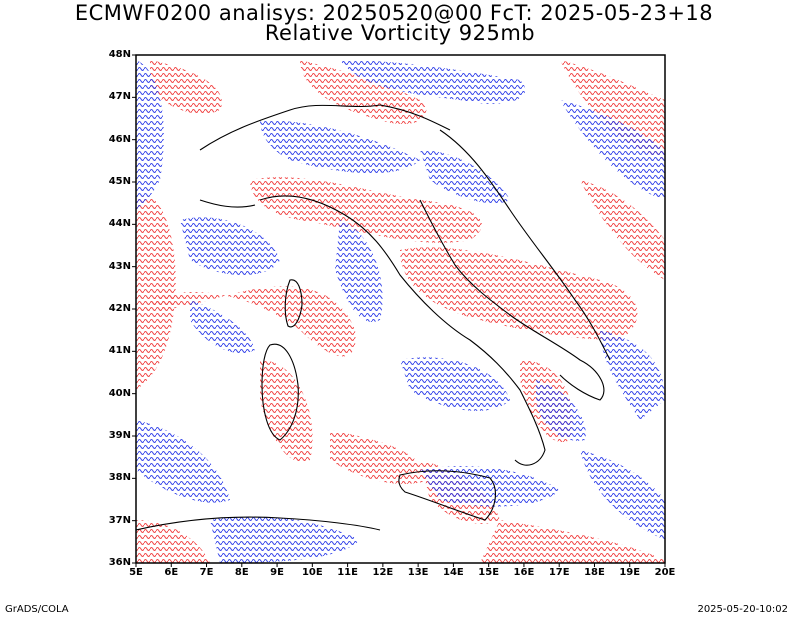 This screenshot has width=800, height=618. I want to click on lat-label: 44N, so click(119, 224).